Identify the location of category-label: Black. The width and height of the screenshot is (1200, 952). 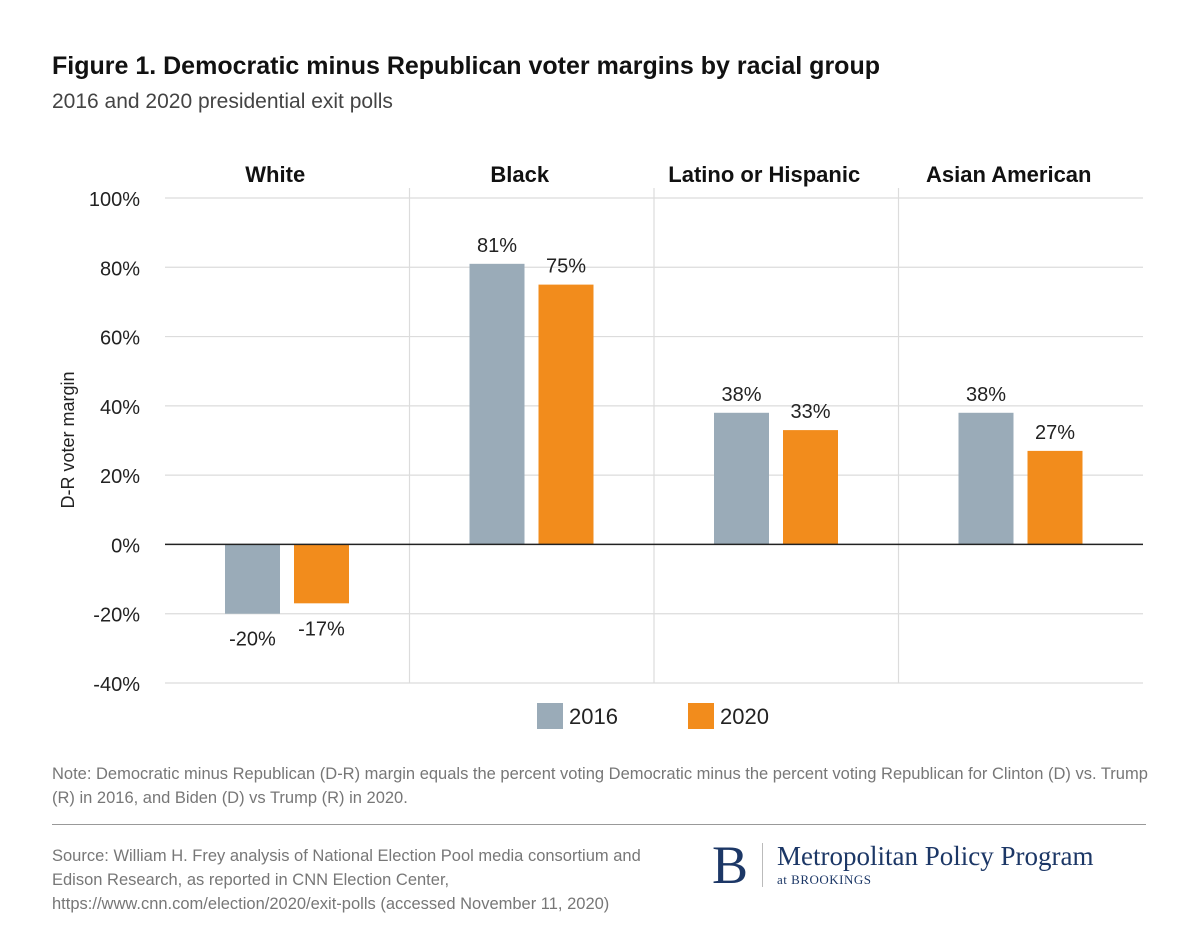
(519, 174).